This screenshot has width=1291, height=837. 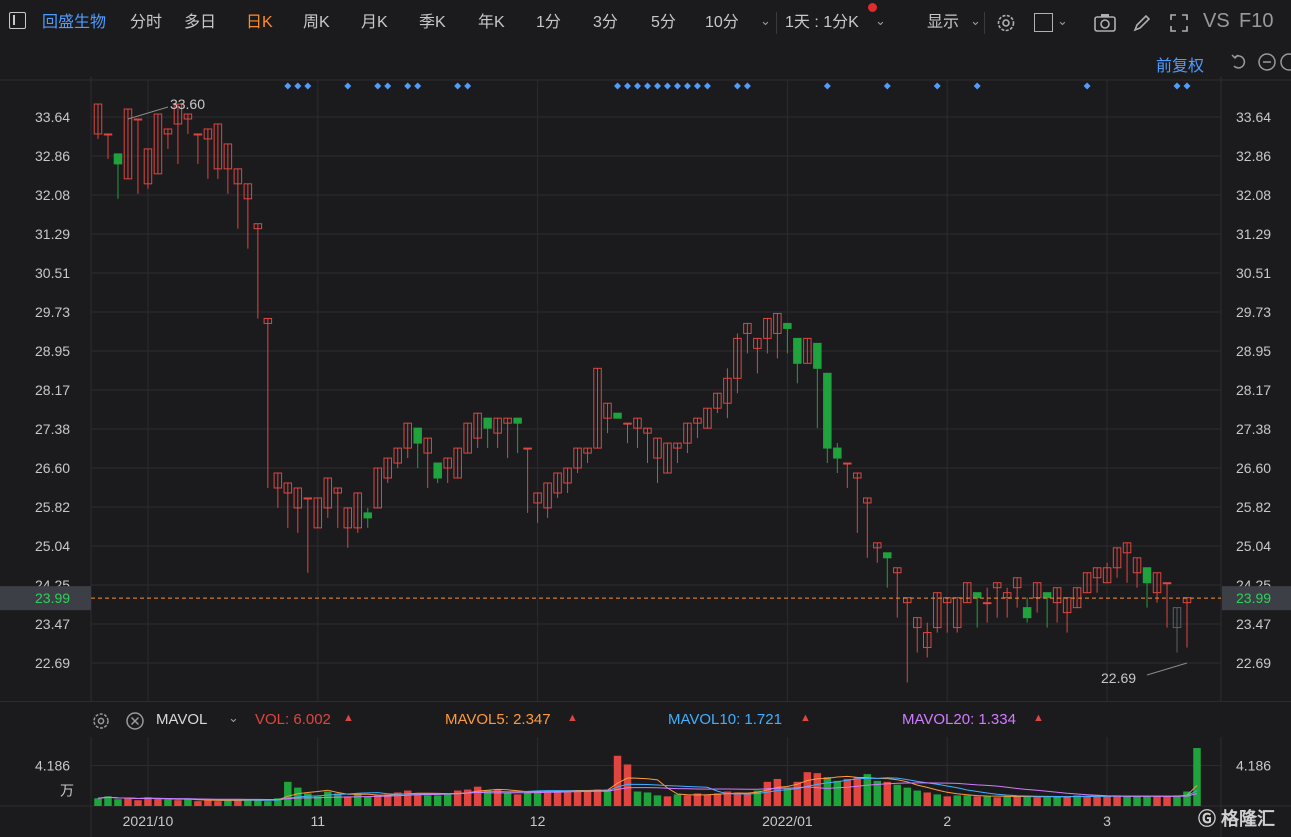 What do you see at coordinates (74, 22) in the screenshot?
I see `stock-name: 回盛生物` at bounding box center [74, 22].